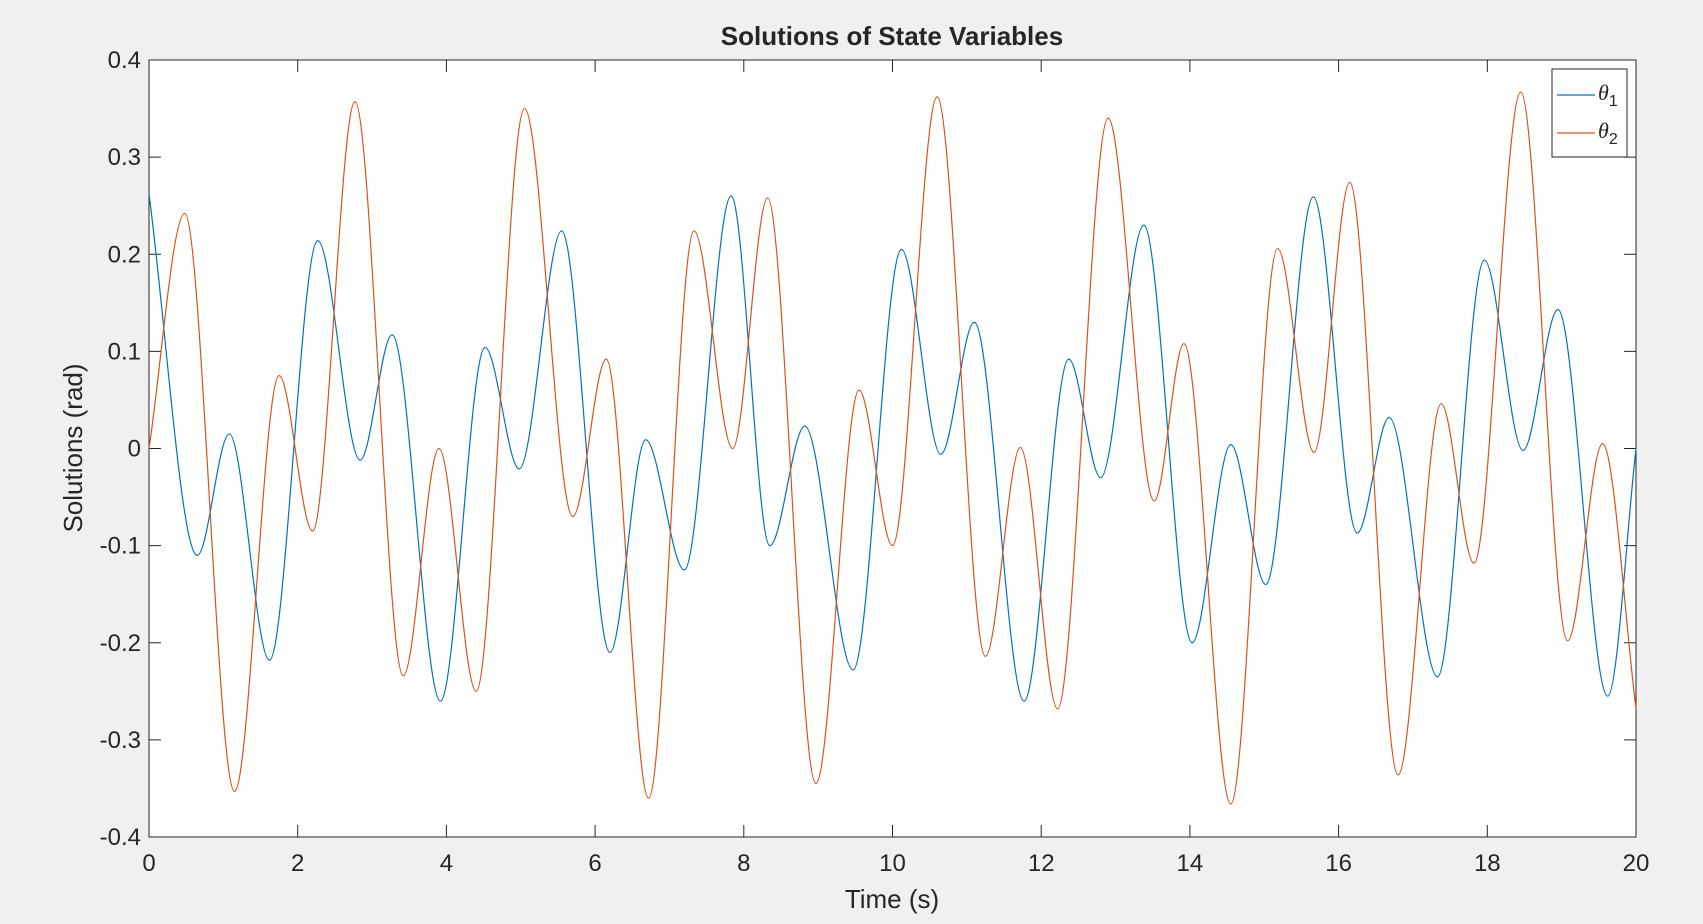 The image size is (1703, 924). Describe the element at coordinates (594, 863) in the screenshot. I see `x-tick-label: 6` at that location.